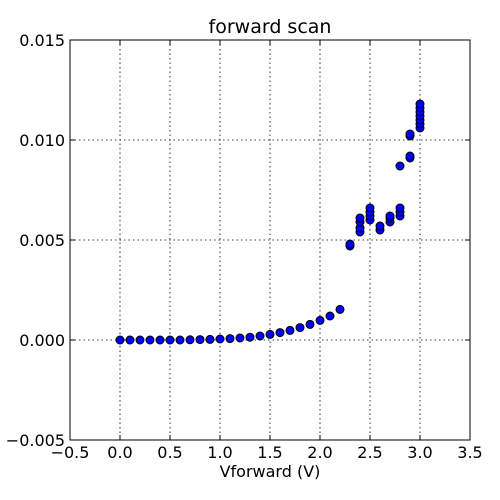  Describe the element at coordinates (469, 452) in the screenshot. I see `x-tick-label: 3.5` at that location.